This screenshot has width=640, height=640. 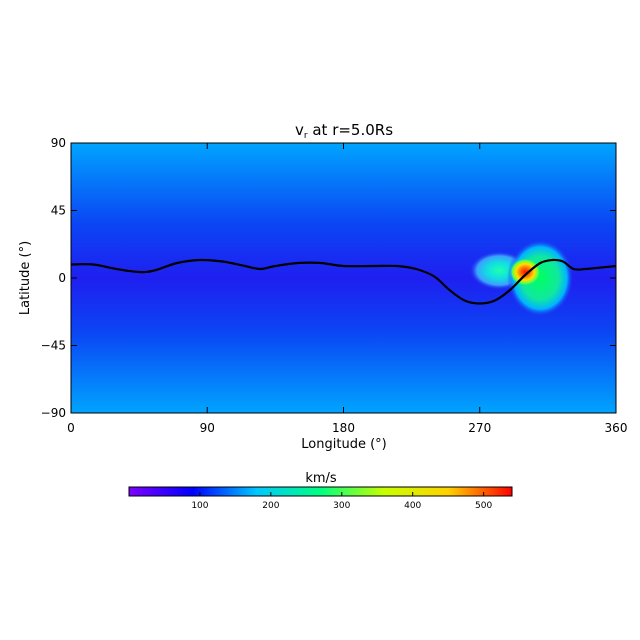 What do you see at coordinates (62, 278) in the screenshot?
I see `y-tick-label: 0` at bounding box center [62, 278].